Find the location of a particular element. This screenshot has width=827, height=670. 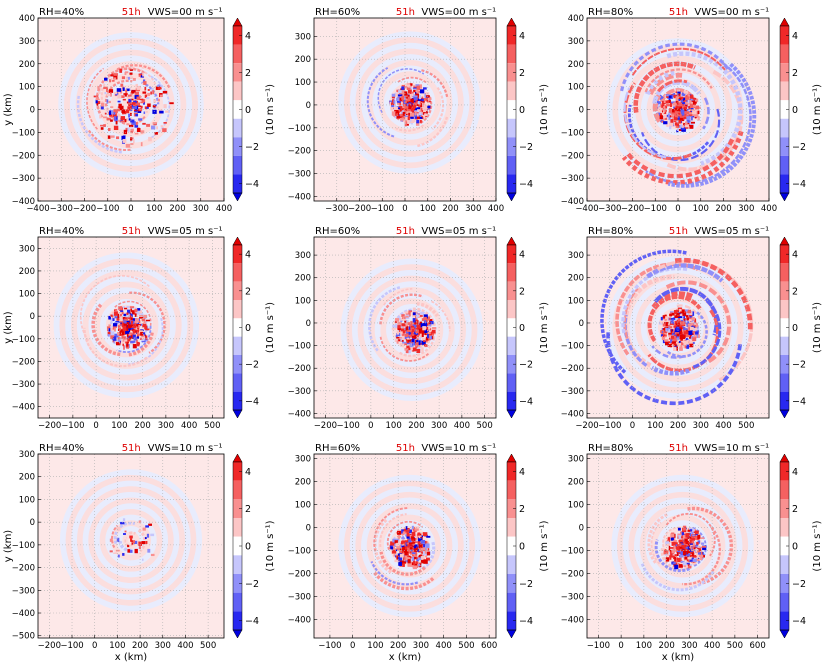

x-tick-label: 500 is located at coordinates (466, 646).